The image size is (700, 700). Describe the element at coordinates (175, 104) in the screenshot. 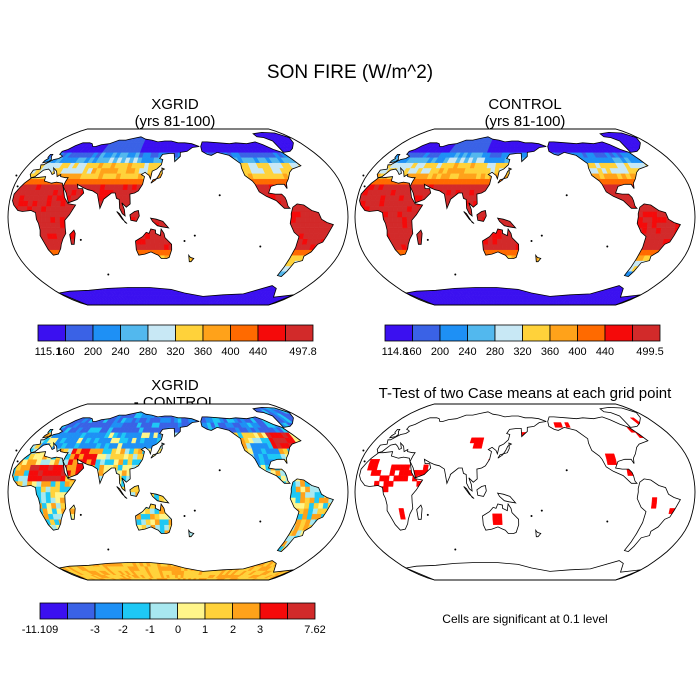

I see `panel-xgrid-title: XGRID` at that location.